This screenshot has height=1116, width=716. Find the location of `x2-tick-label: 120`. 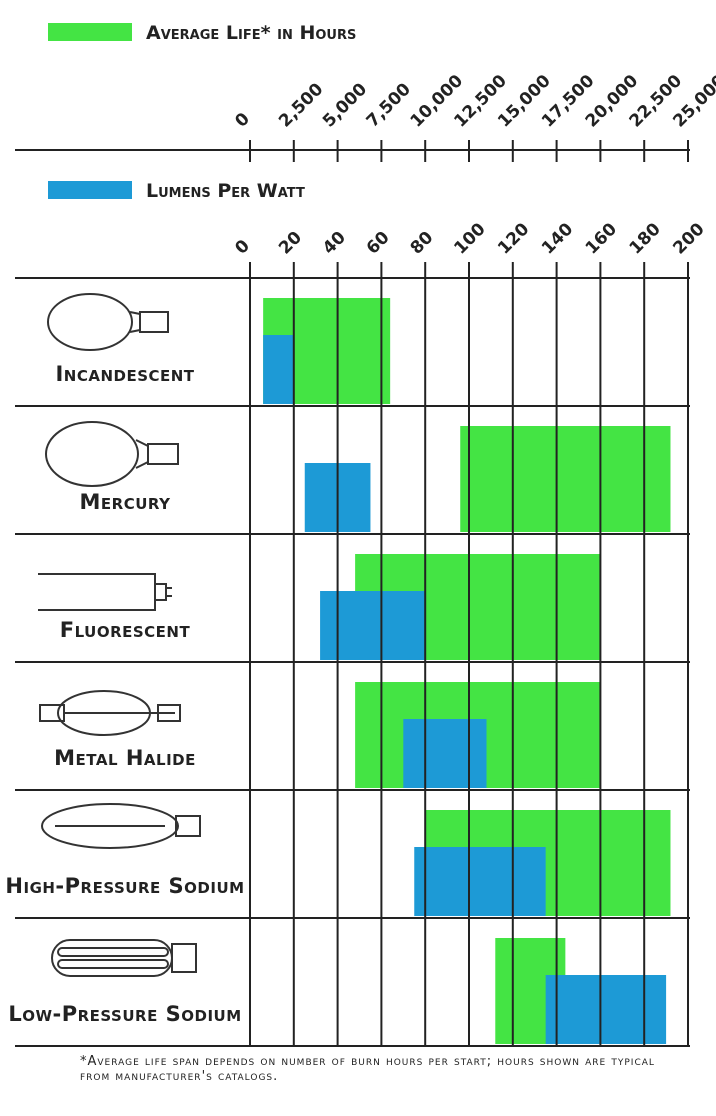

x2-tick-label: 120 is located at coordinates (513, 238).